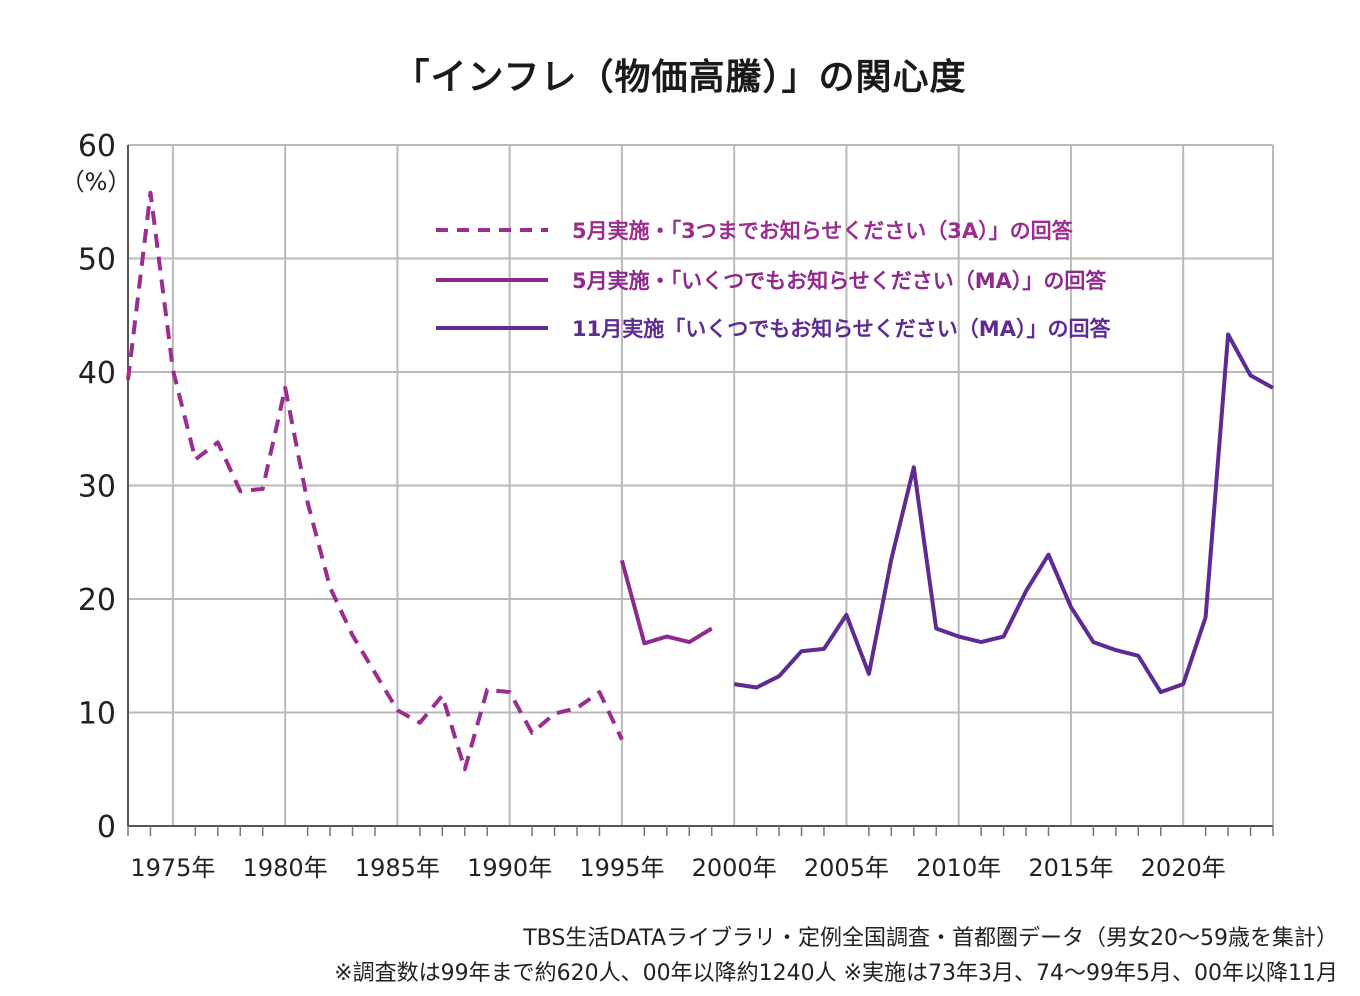 The image size is (1360, 996). I want to click on x-tick-label: 2015年, so click(1070, 868).